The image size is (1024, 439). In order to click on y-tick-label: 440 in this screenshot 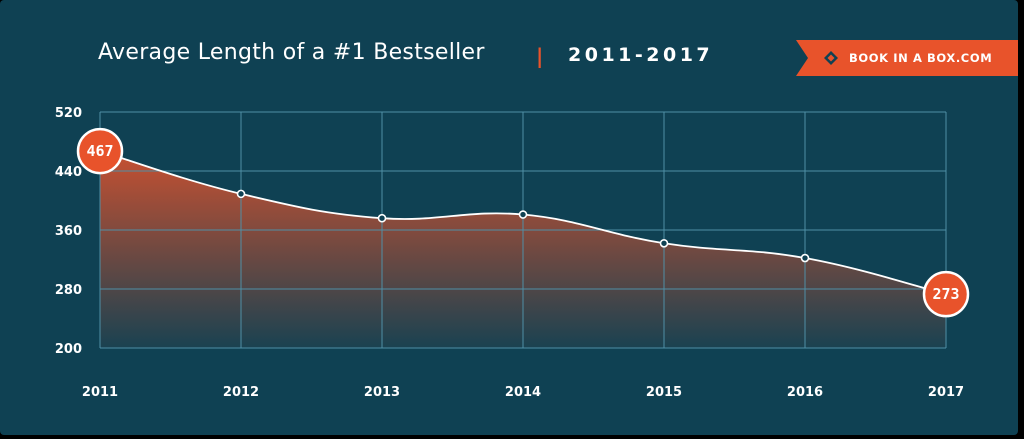, I will do `click(68, 172)`.